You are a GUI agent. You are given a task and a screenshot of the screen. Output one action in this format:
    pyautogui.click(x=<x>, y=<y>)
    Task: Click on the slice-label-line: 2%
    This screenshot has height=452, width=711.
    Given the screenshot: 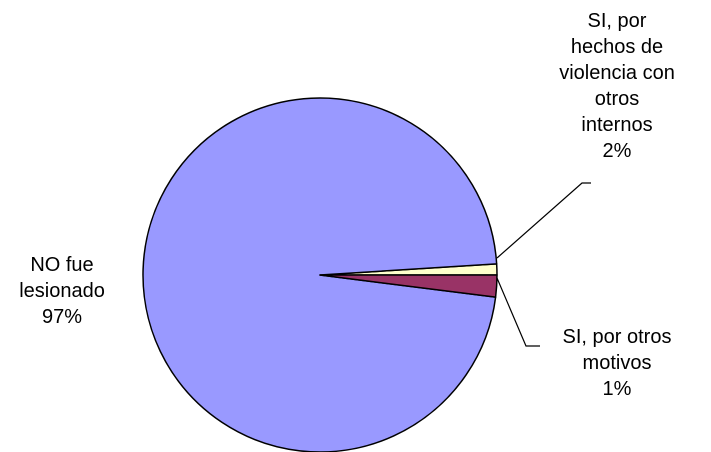 What is the action you would take?
    pyautogui.click(x=617, y=151)
    